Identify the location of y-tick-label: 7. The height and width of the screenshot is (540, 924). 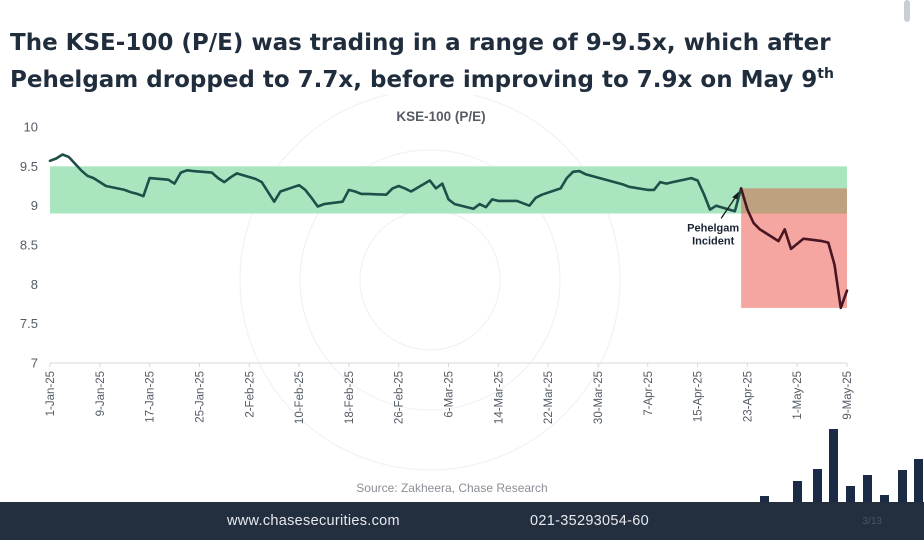
(34, 363).